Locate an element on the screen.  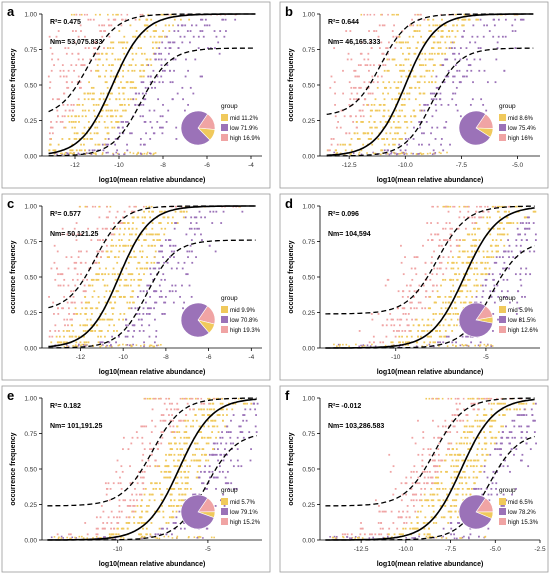
scatter-points is located at coordinates (425, 84).